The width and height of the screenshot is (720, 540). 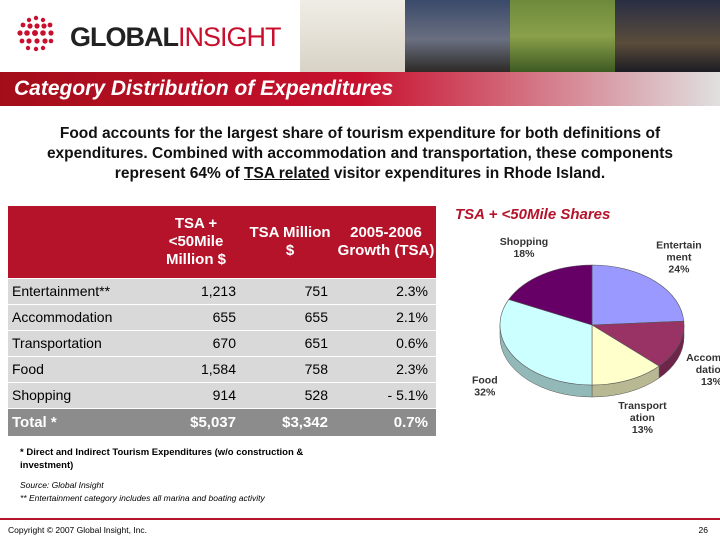 I want to click on total-tsa50: $5,037, so click(x=196, y=422).